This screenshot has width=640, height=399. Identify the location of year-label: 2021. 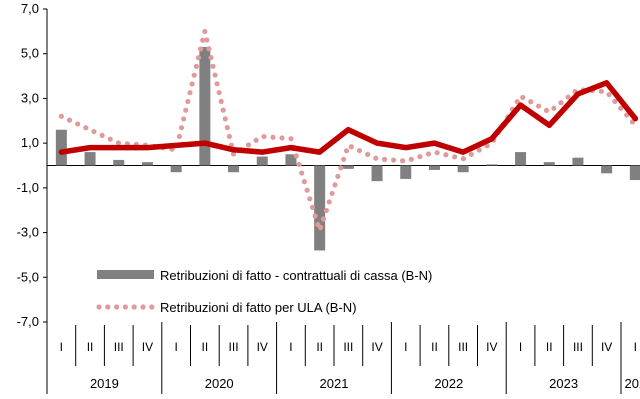
(334, 383).